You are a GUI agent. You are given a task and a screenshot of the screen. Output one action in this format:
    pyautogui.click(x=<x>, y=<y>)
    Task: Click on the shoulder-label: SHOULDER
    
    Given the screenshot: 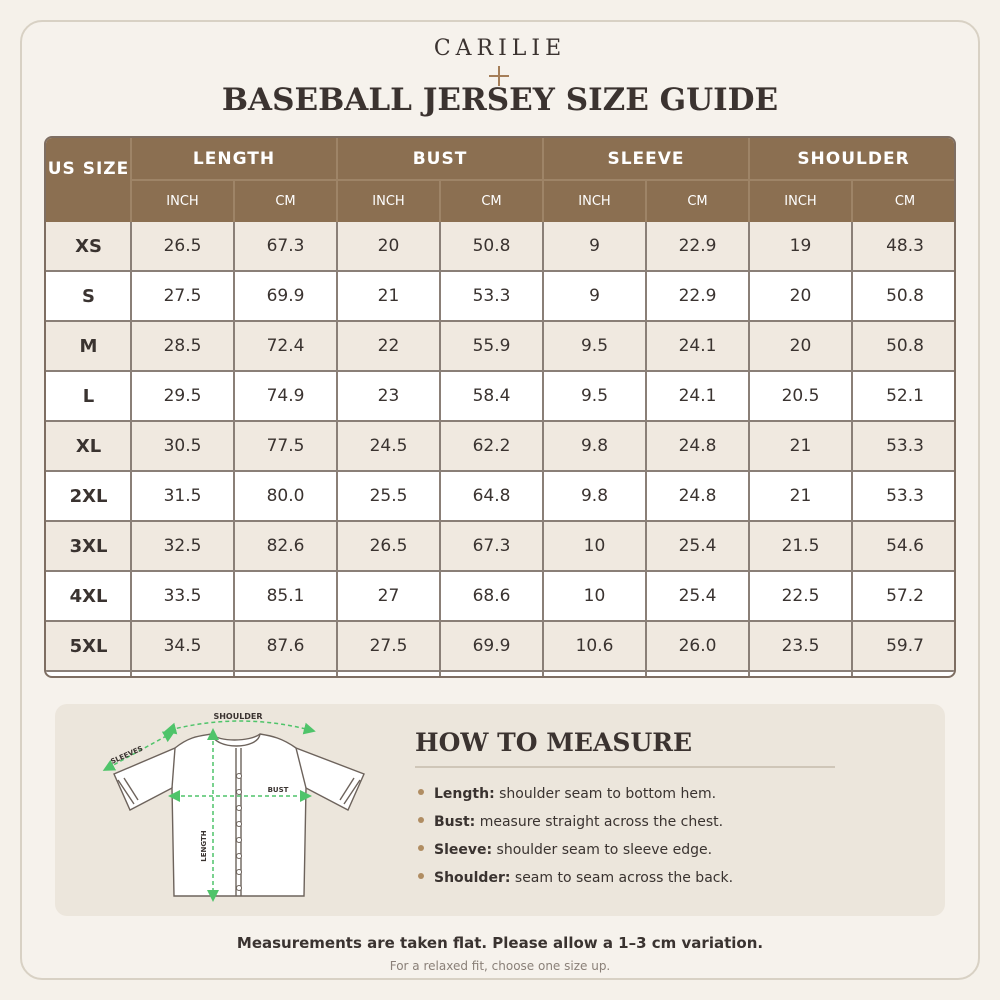 What is the action you would take?
    pyautogui.click(x=237, y=716)
    